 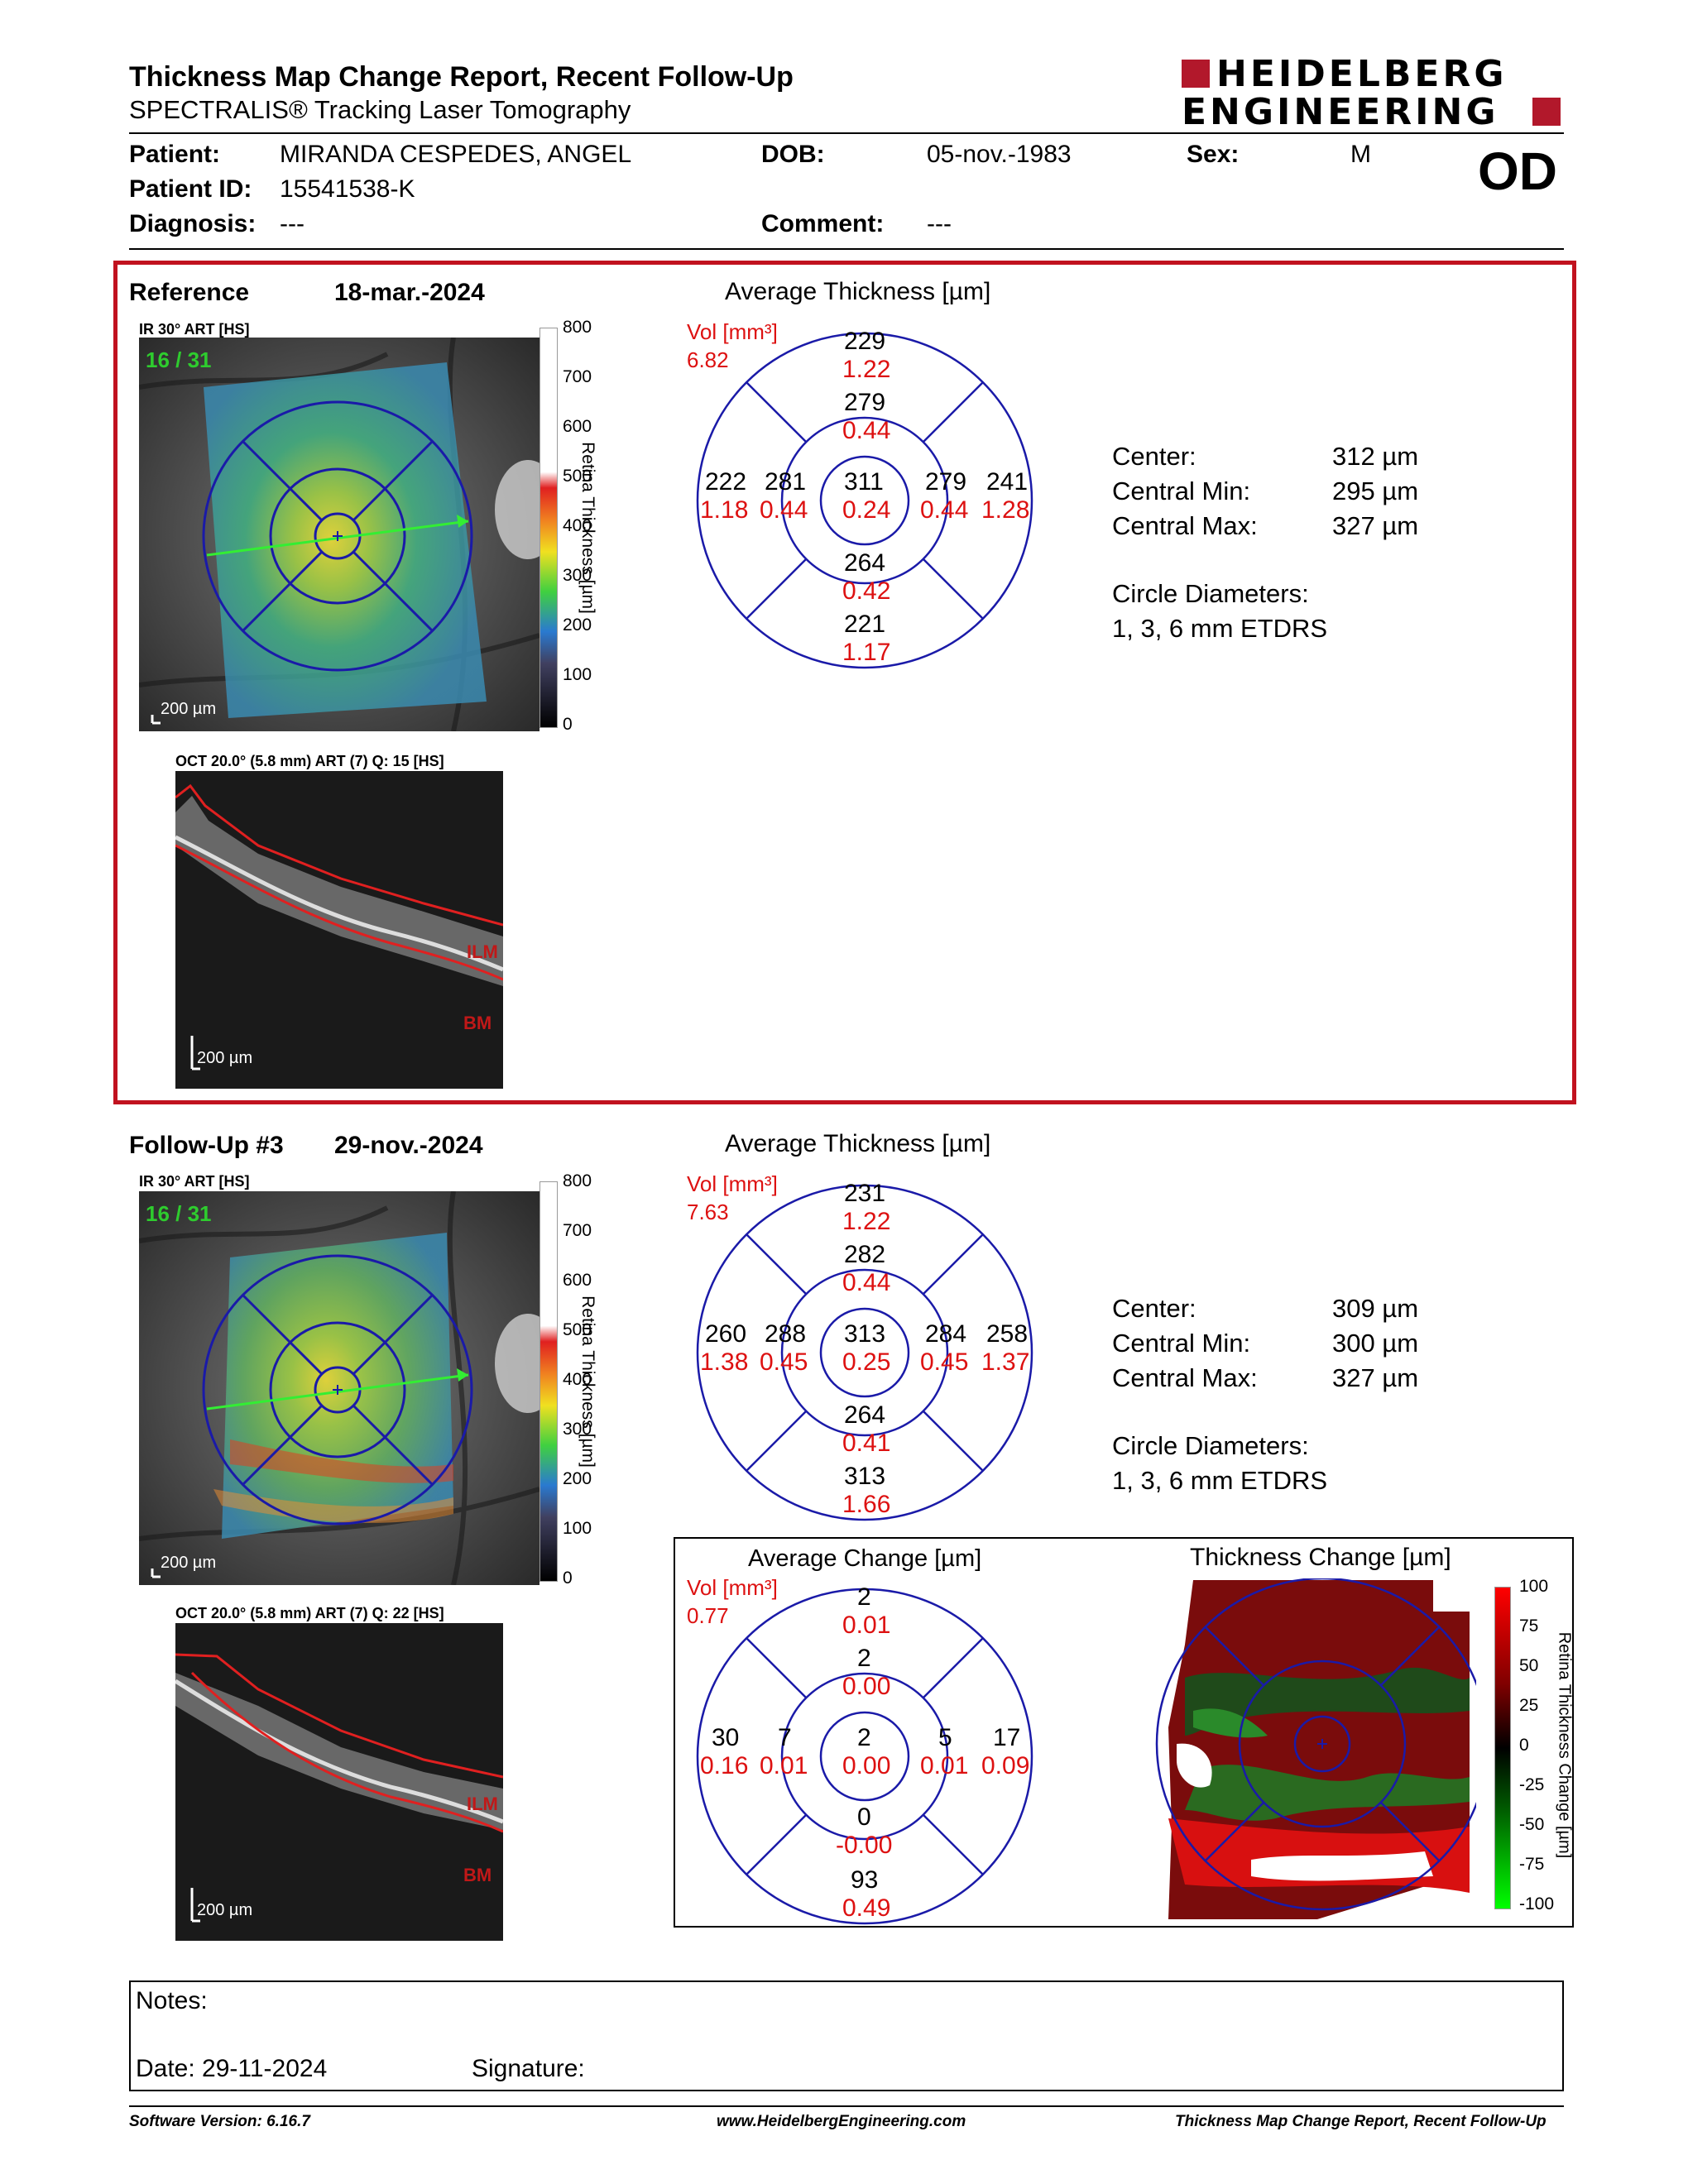 What do you see at coordinates (939, 223) in the screenshot?
I see `comment-value: ---` at bounding box center [939, 223].